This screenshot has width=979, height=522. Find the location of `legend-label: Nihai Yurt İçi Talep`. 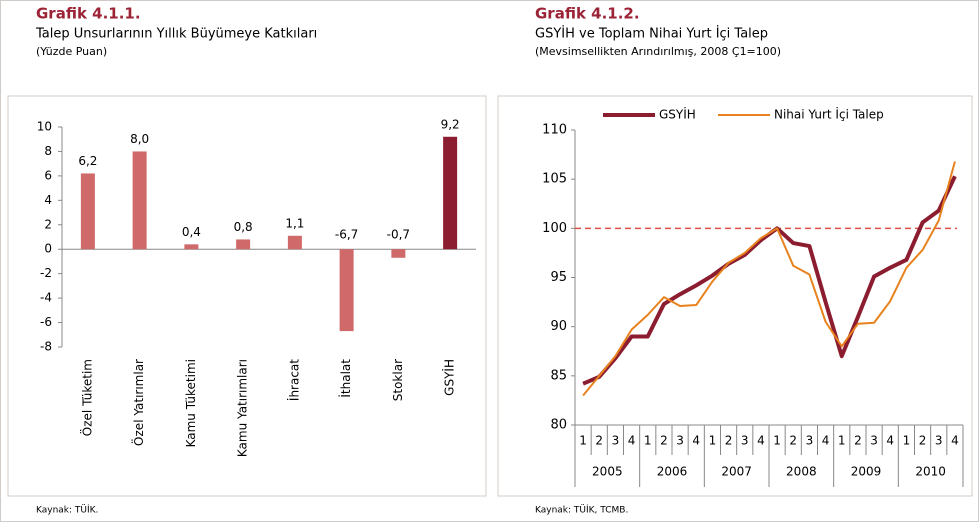

legend-label: Nihai Yurt İçi Talep is located at coordinates (829, 114).